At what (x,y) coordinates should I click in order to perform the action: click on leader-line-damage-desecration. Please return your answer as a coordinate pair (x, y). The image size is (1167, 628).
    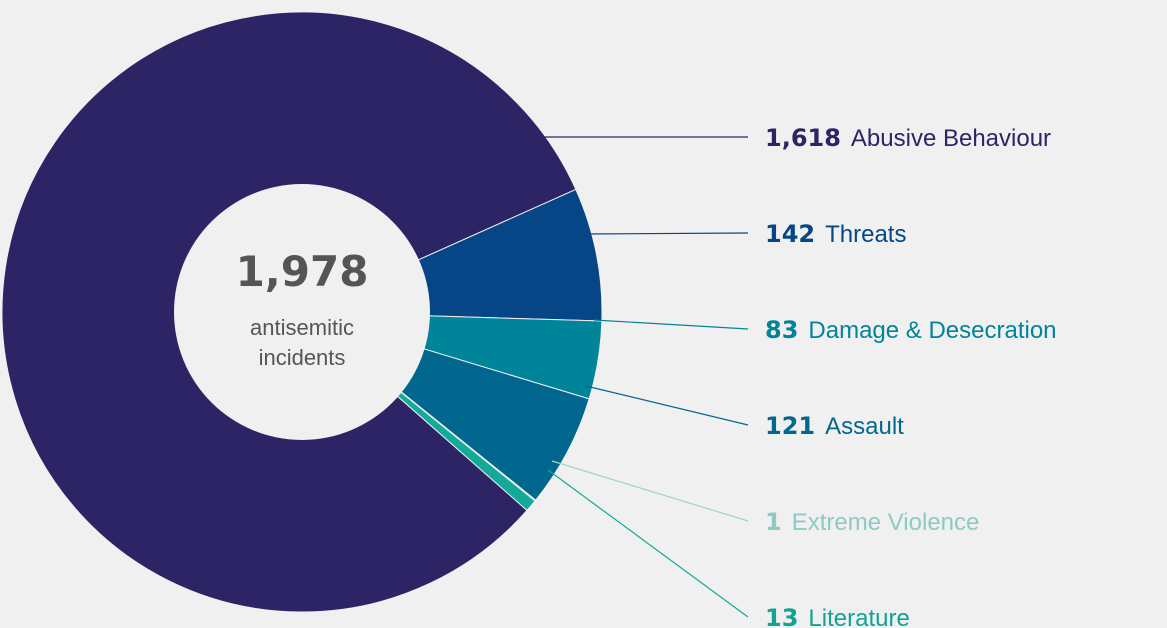
    Looking at the image, I should click on (671, 324).